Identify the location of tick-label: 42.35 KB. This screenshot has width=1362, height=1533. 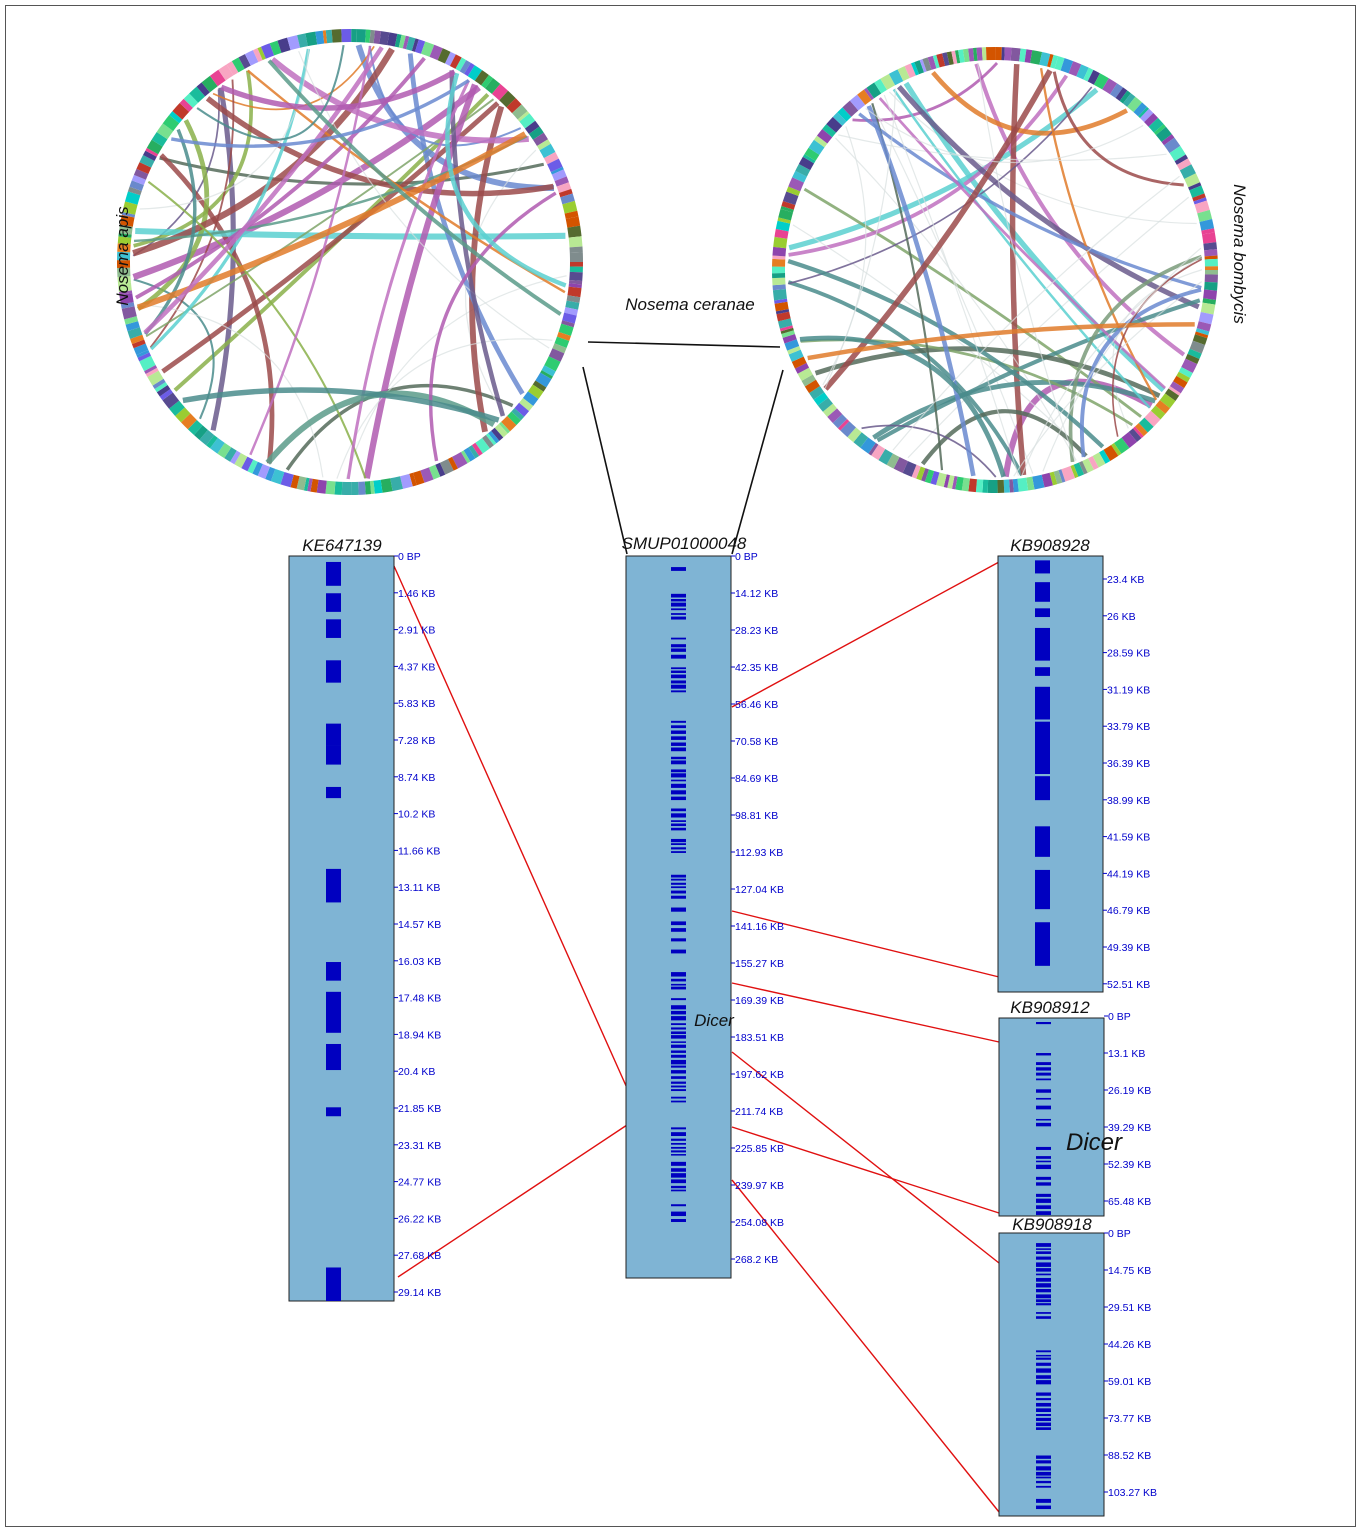
(756, 668).